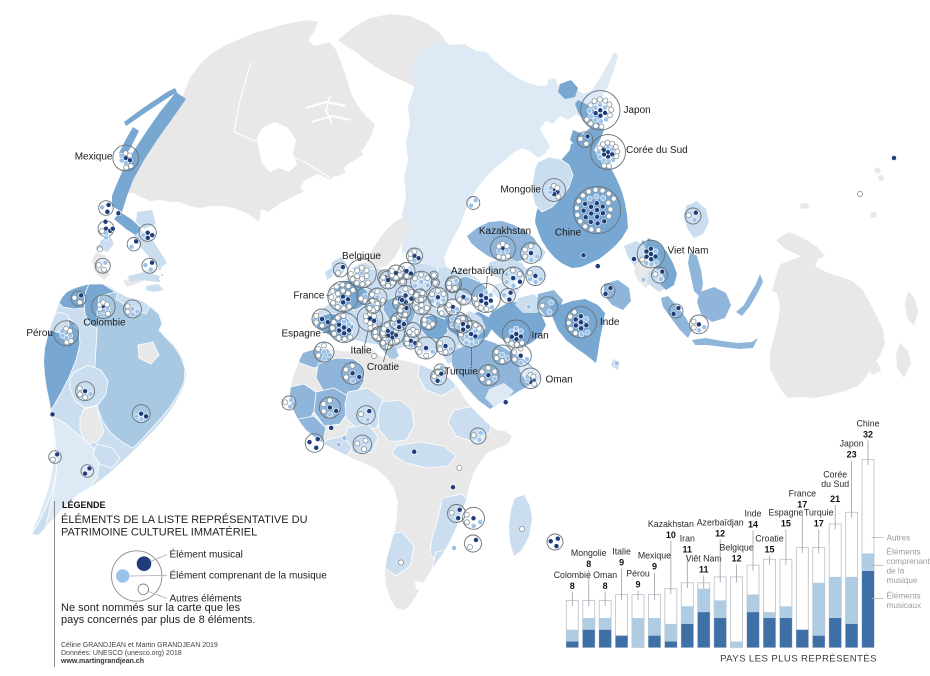 Image resolution: width=930 pixels, height=676 pixels. Describe the element at coordinates (424, 455) in the screenshot. I see `country-car-band` at that location.